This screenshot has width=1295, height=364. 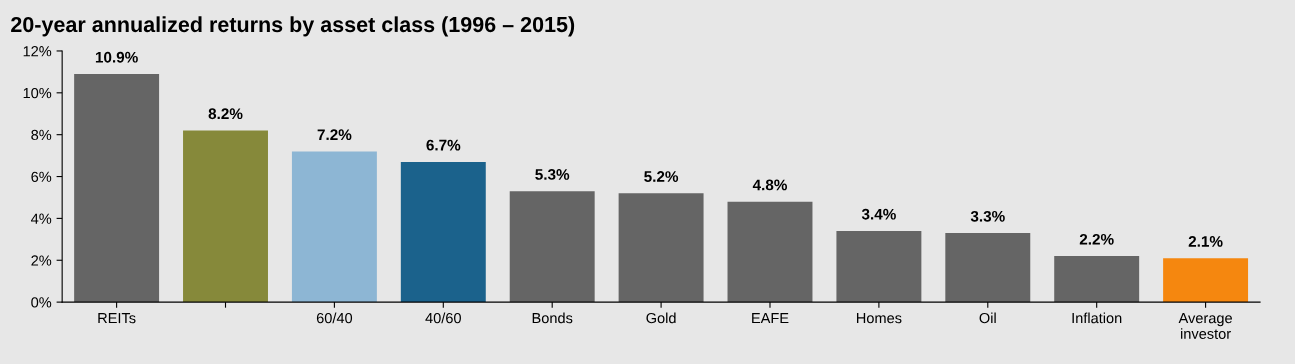 I want to click on data-label: 7.2%, so click(x=334, y=135).